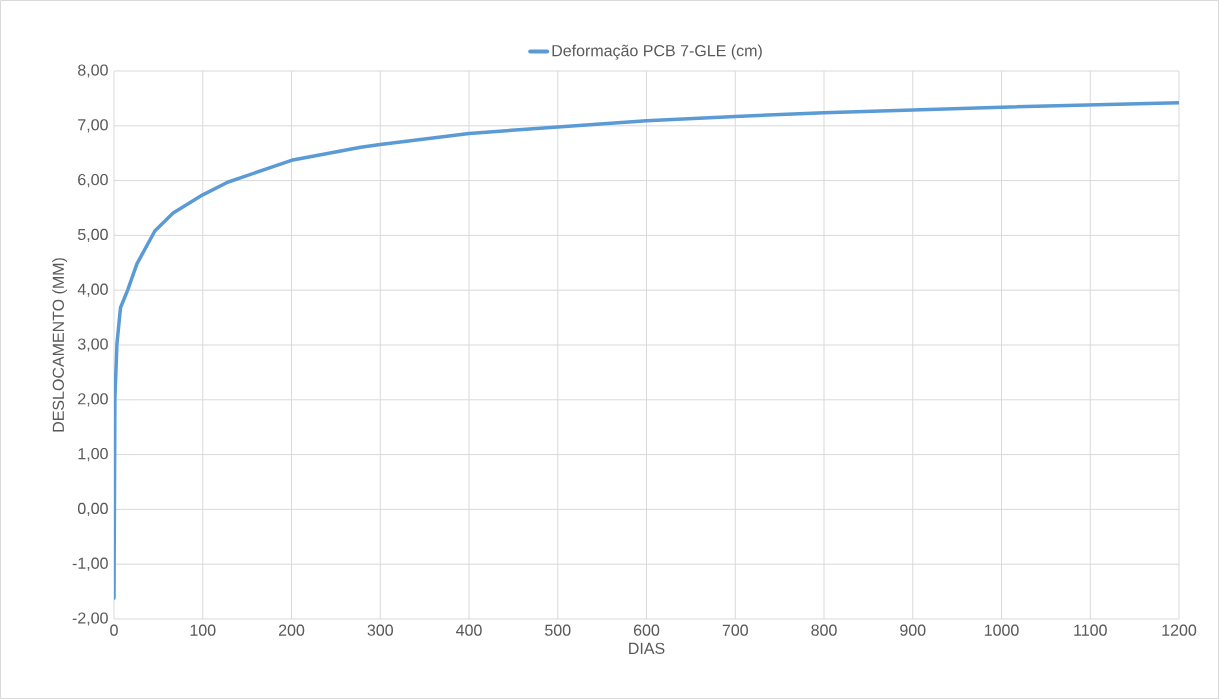 The height and width of the screenshot is (699, 1219). I want to click on x-tick-label: 1200, so click(1179, 630).